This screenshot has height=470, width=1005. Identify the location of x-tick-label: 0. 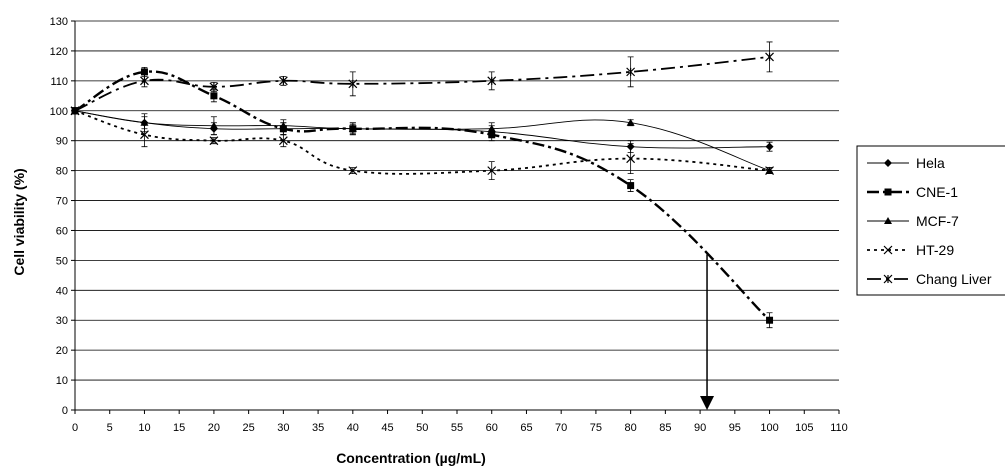
(75, 428).